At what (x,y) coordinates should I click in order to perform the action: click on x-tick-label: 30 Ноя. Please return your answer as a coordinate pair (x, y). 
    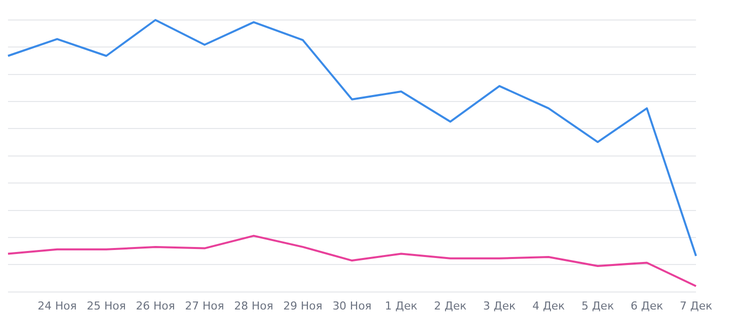
    Looking at the image, I should click on (352, 305).